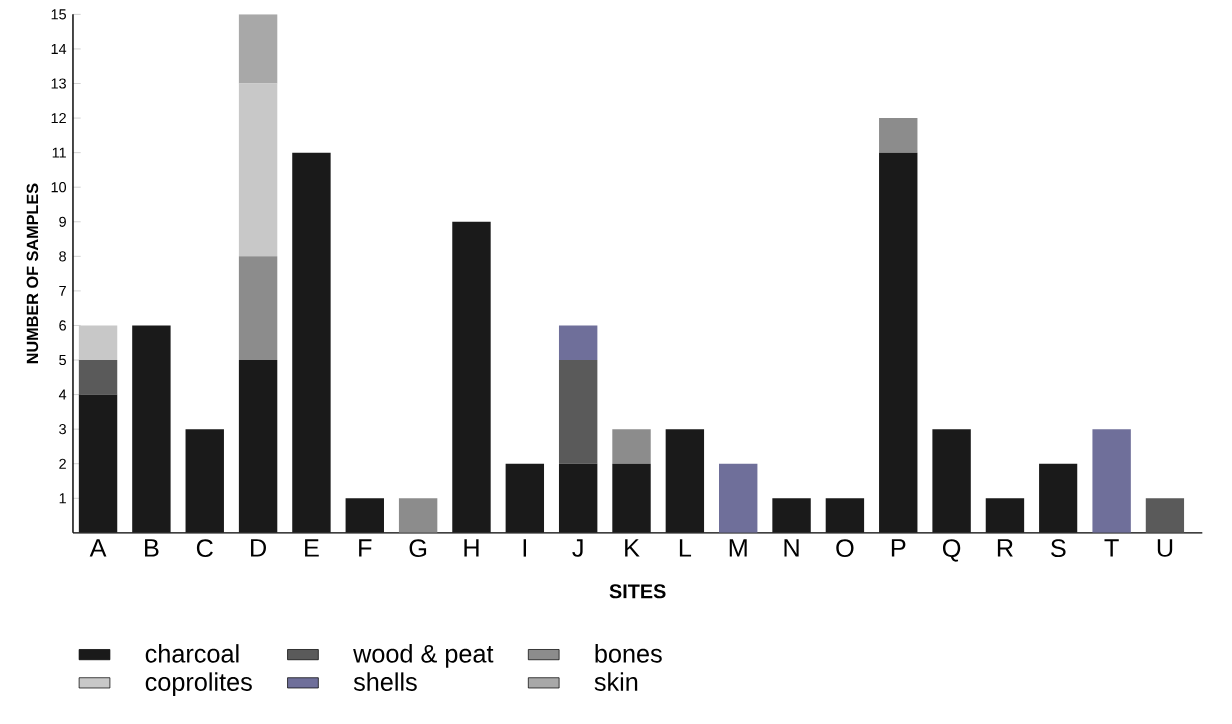  I want to click on x-tick-label: O, so click(845, 548).